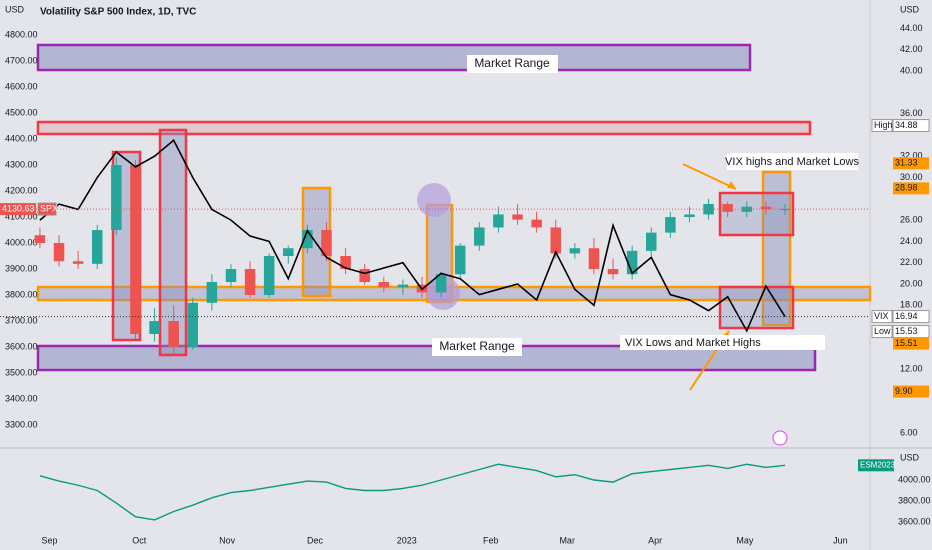  What do you see at coordinates (911, 262) in the screenshot?
I see `y2-tick-label: 22.00` at bounding box center [911, 262].